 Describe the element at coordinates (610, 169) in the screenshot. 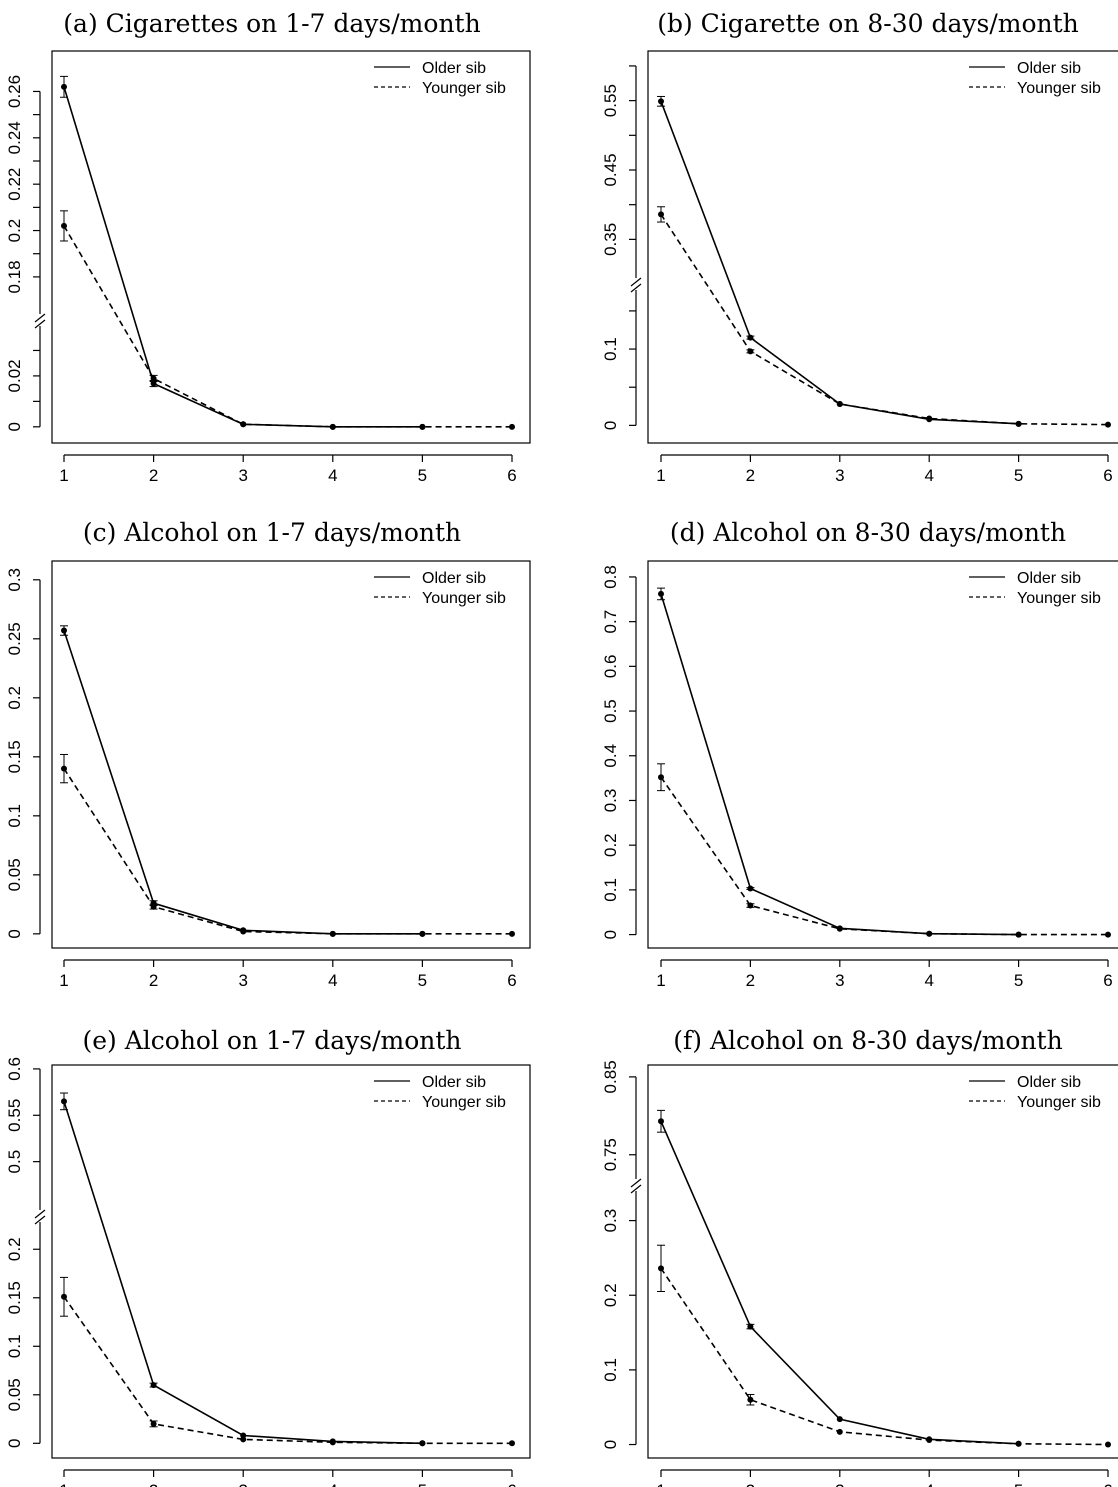

I see `y-tick-label: 0.45` at that location.